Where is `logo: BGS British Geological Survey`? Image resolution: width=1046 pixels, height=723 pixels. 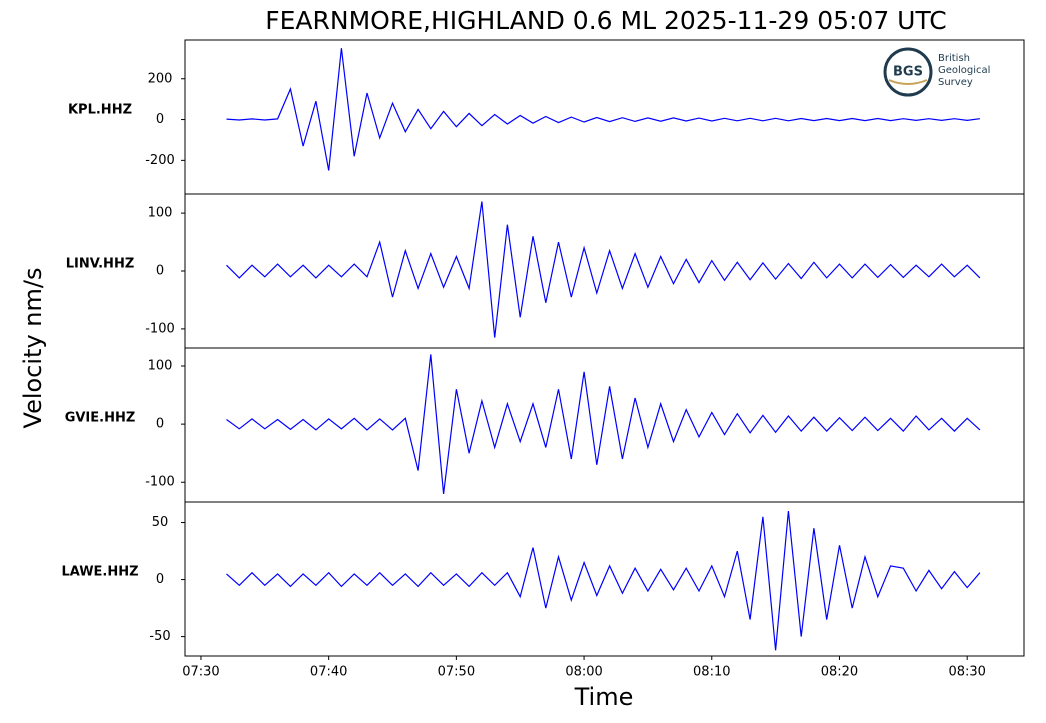
logo: BGS British Geological Survey is located at coordinates (936, 72).